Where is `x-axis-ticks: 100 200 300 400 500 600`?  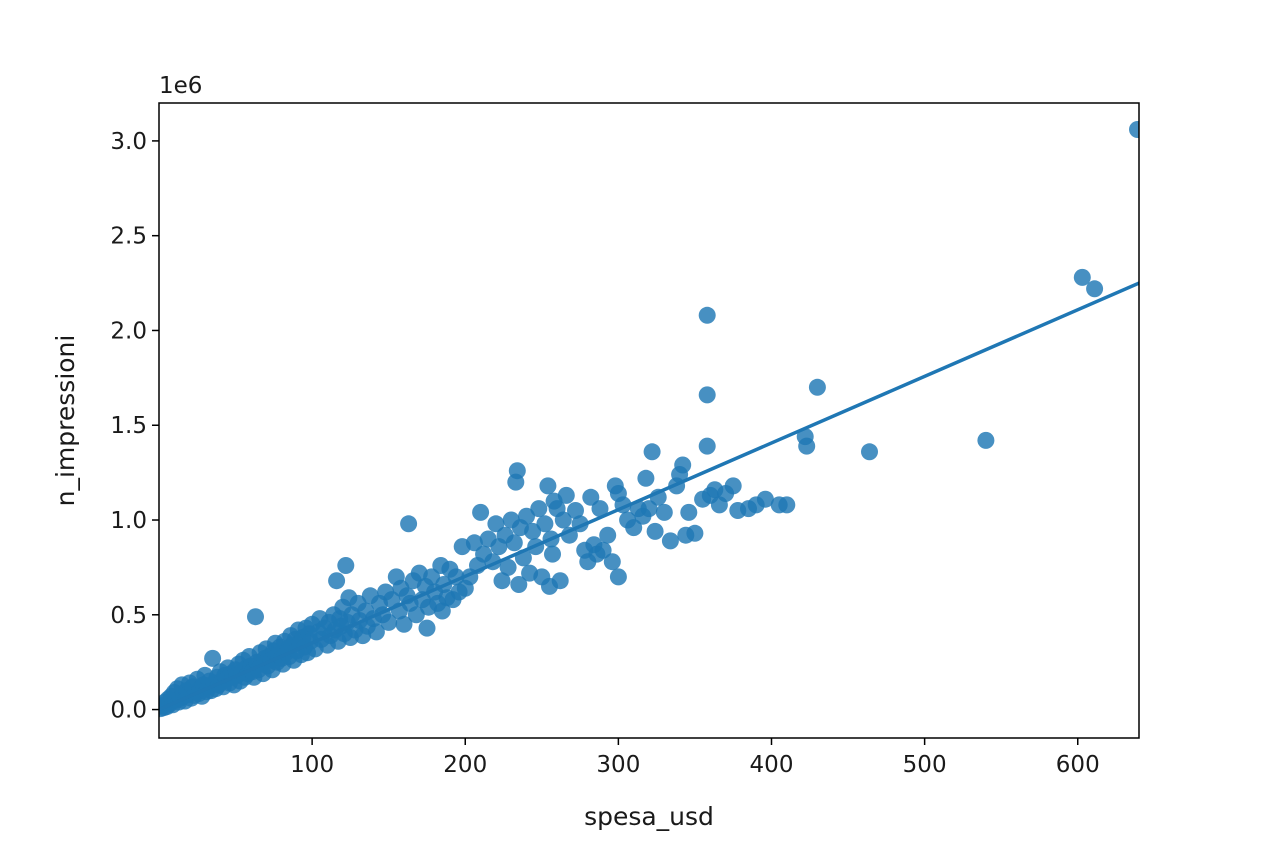 x-axis-ticks: 100 200 300 400 500 600 is located at coordinates (695, 758).